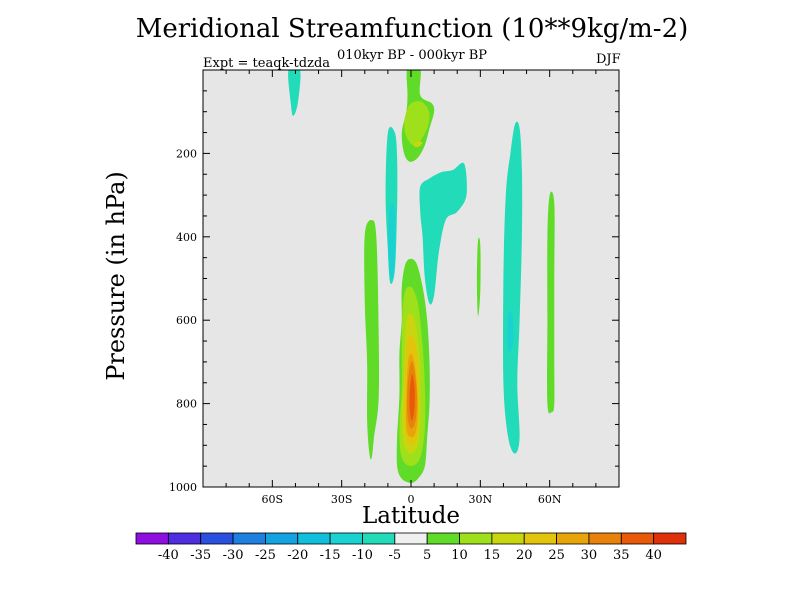 The image size is (800, 600). What do you see at coordinates (550, 499) in the screenshot?
I see `x-tick-label: 60N` at bounding box center [550, 499].